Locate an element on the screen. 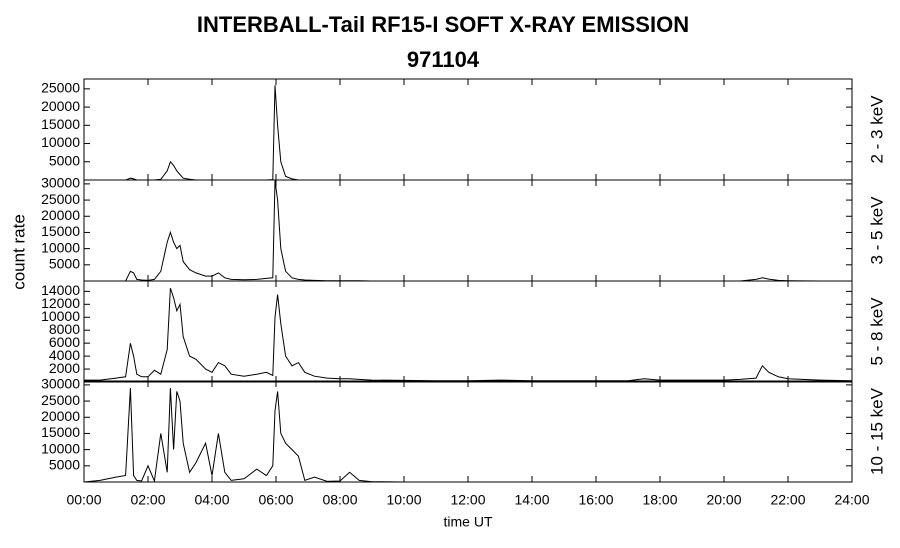 This screenshot has height=548, width=900. y-tick-label: 2000 is located at coordinates (64, 368).